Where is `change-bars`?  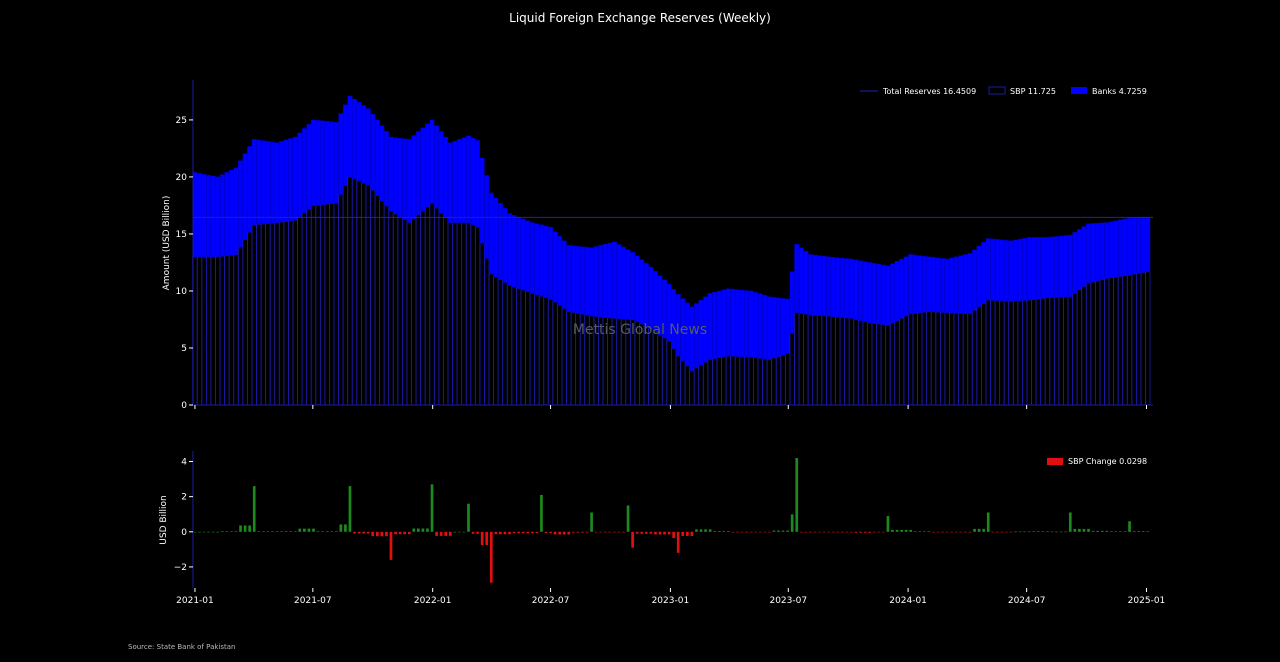
change-bars is located at coordinates (671, 520).